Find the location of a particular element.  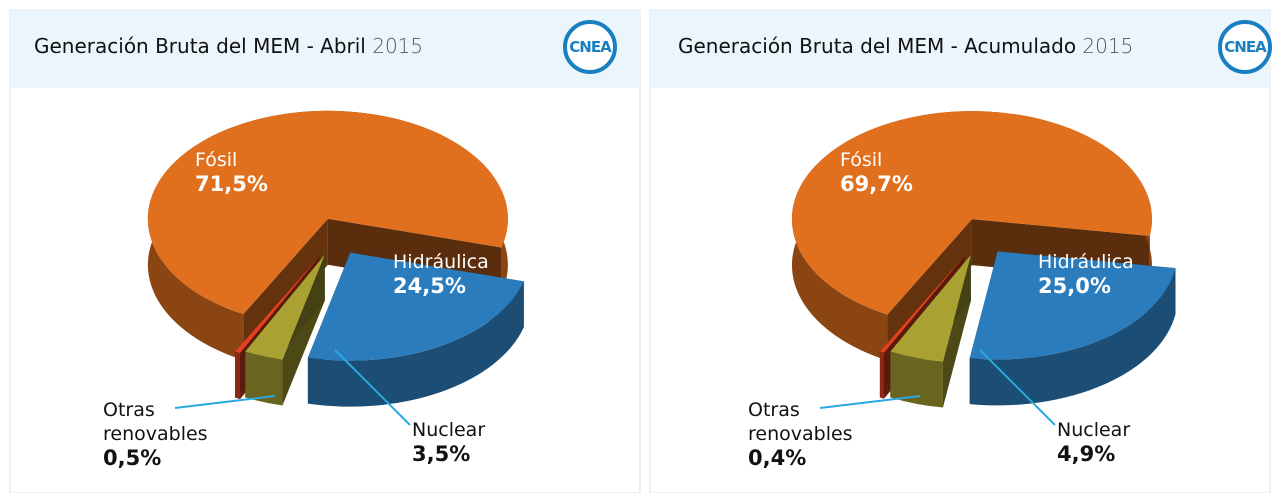

label-value: 3,5% is located at coordinates (441, 454).